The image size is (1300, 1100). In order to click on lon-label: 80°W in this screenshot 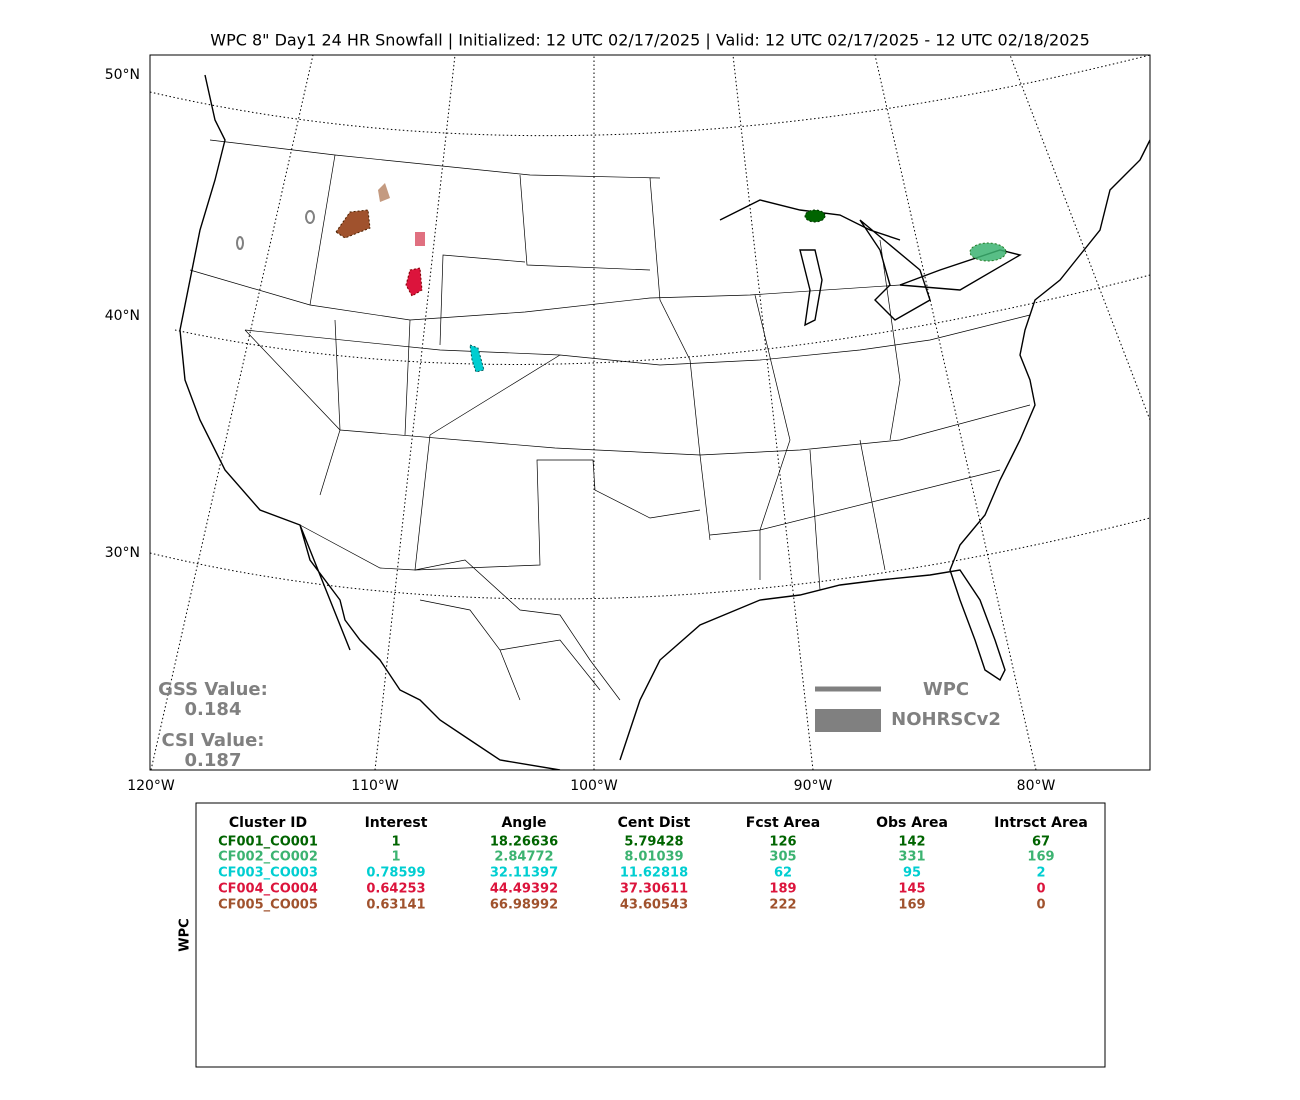, I will do `click(1036, 786)`.